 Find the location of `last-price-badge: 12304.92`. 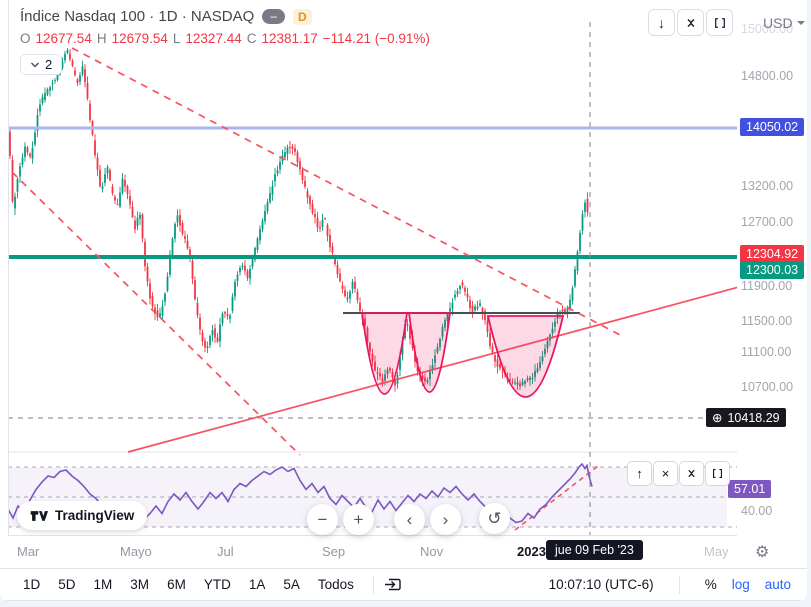

last-price-badge: 12304.92 is located at coordinates (772, 254).